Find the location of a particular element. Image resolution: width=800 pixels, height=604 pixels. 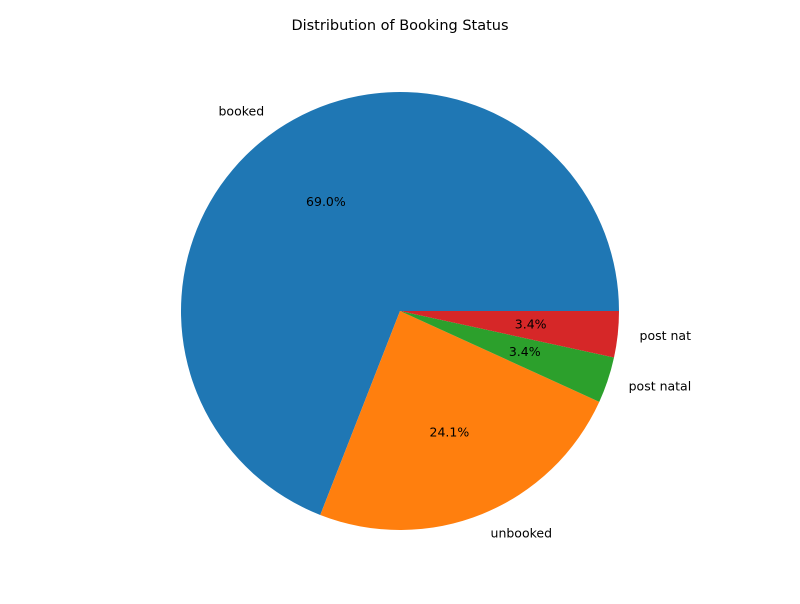

slice-label: post nat is located at coordinates (666, 335).